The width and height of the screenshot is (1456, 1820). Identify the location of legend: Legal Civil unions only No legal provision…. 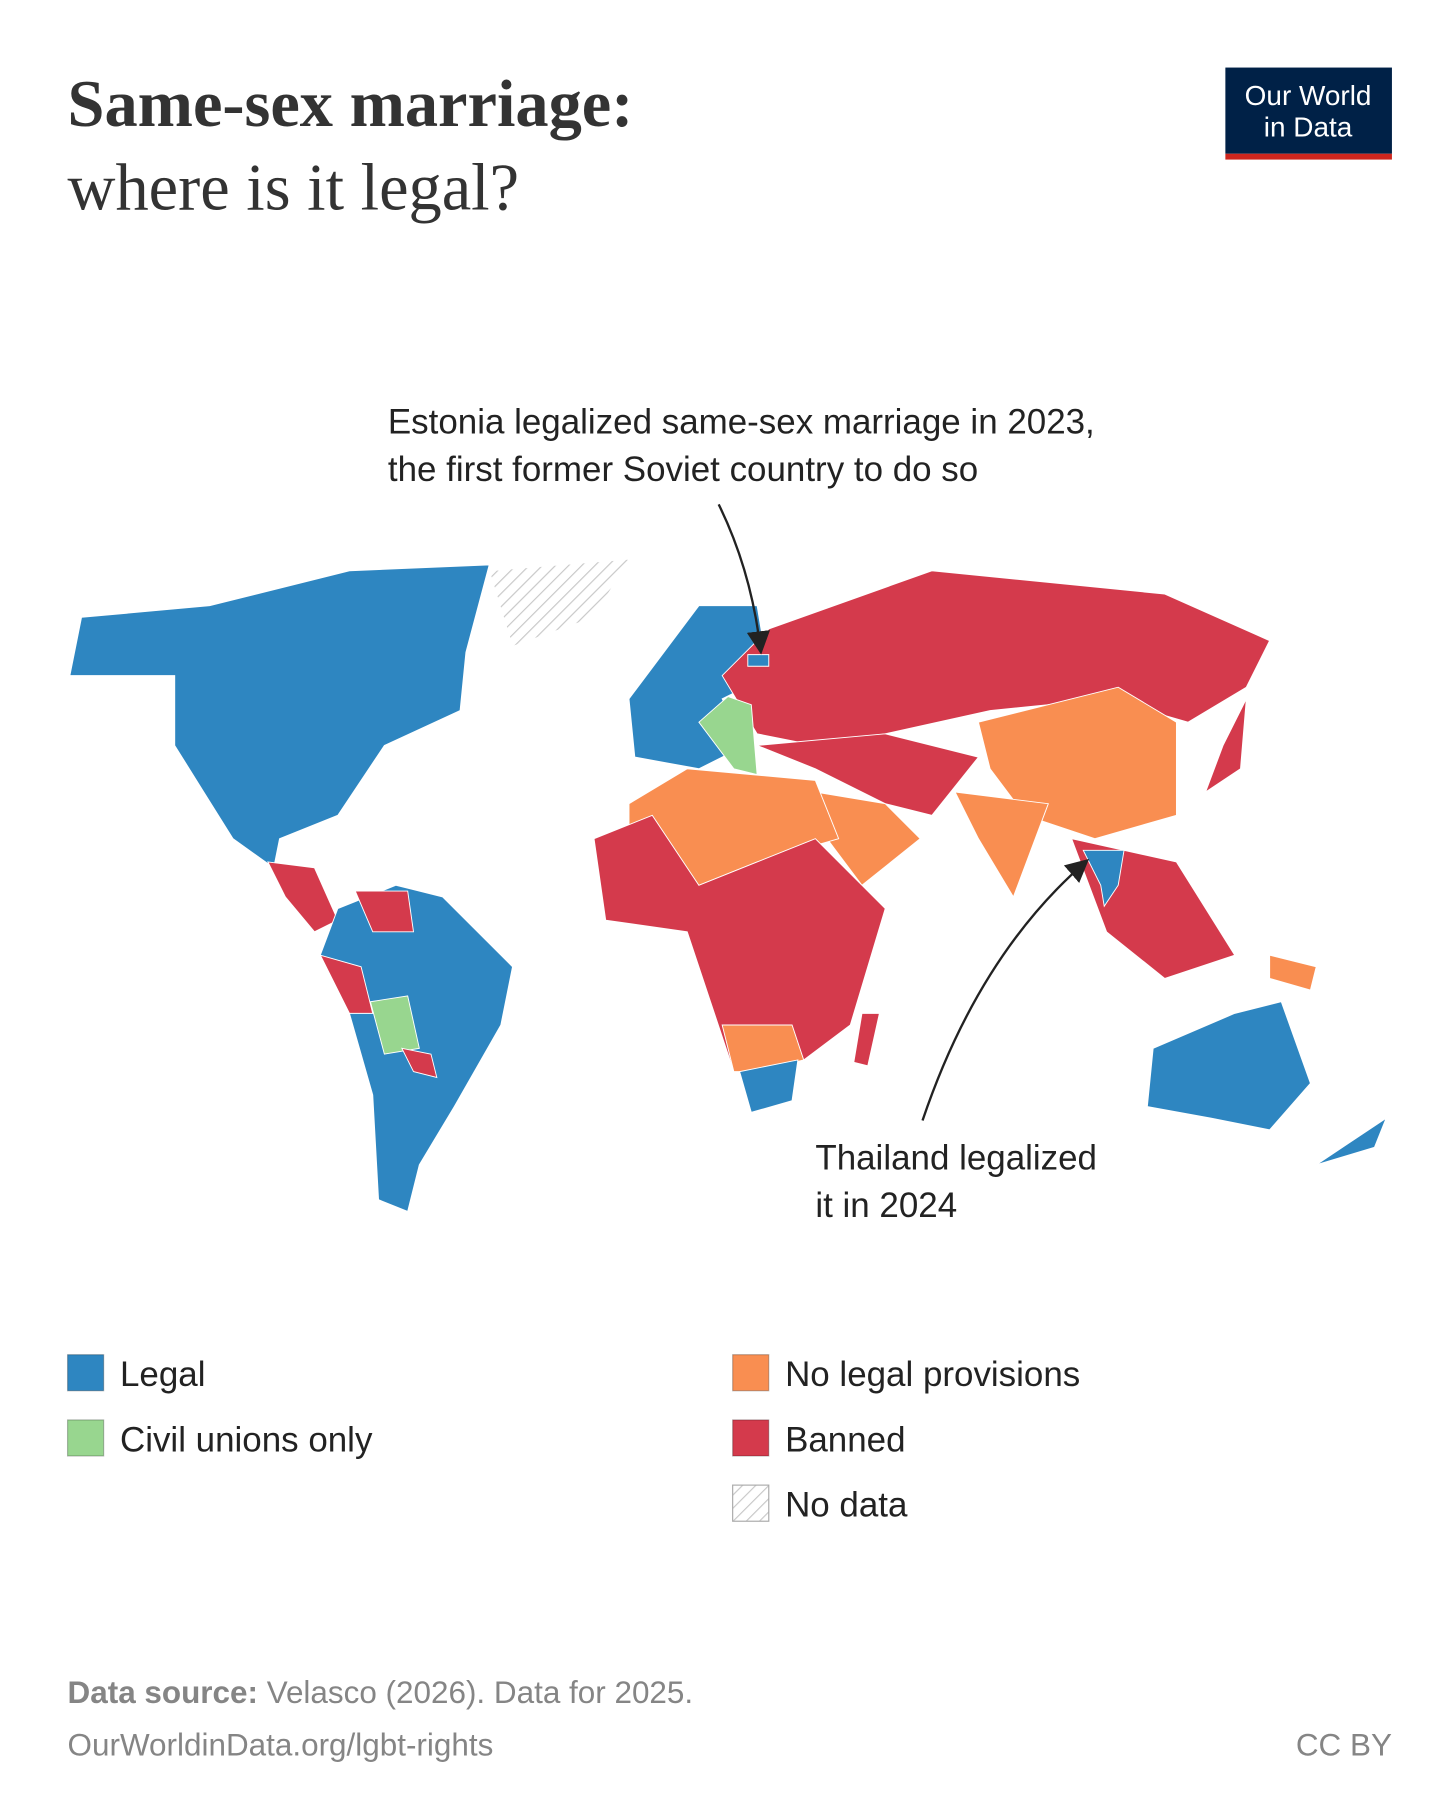
(573, 1439).